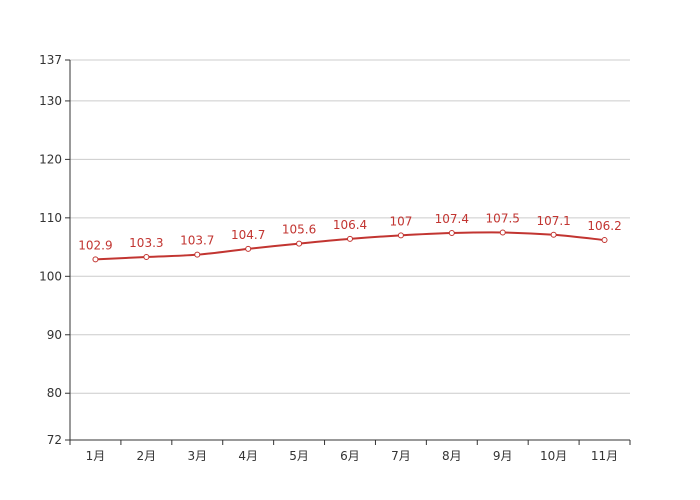 This screenshot has height=500, width=700. Describe the element at coordinates (604, 456) in the screenshot. I see `x-tick-label: 11月` at that location.